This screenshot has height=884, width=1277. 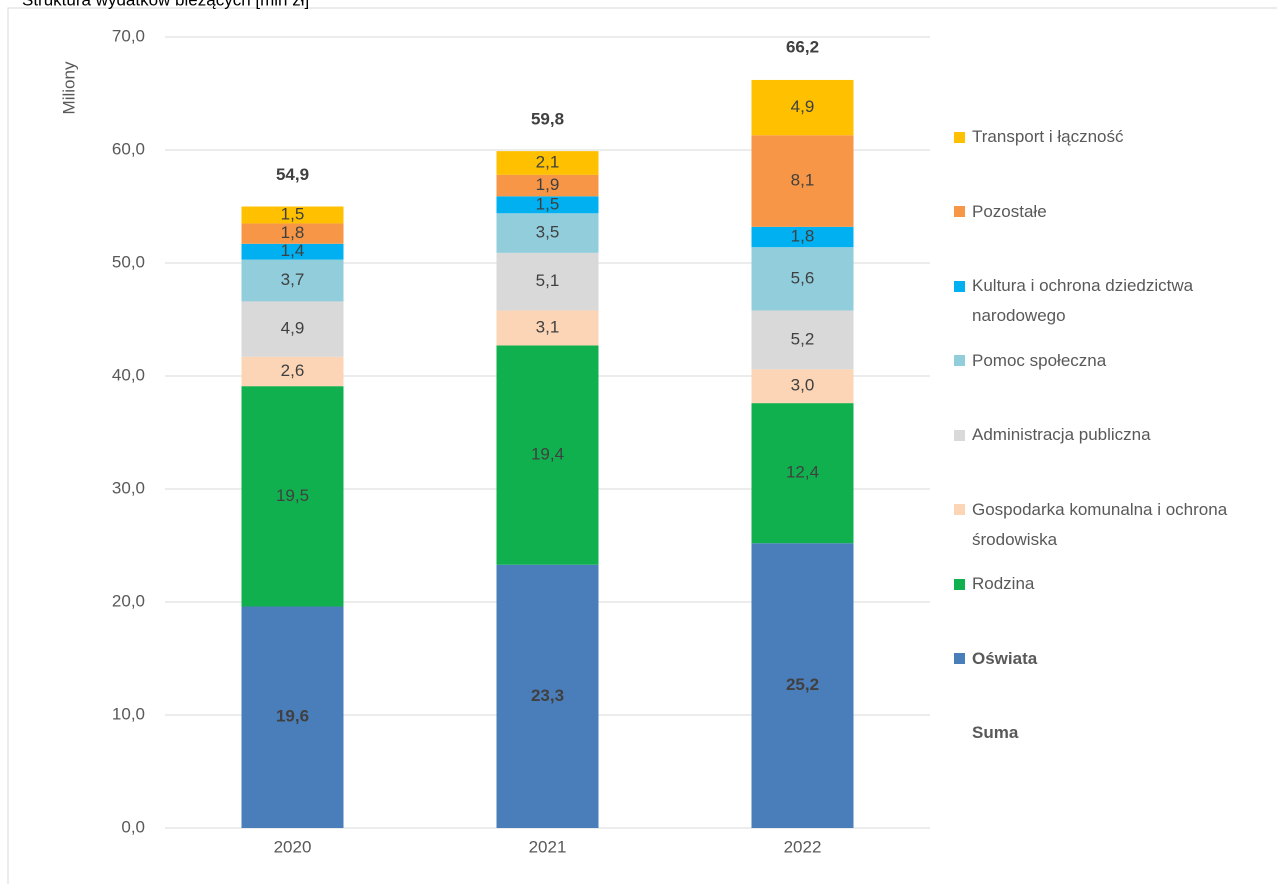 I want to click on data-label: 25,2, so click(x=802, y=684).